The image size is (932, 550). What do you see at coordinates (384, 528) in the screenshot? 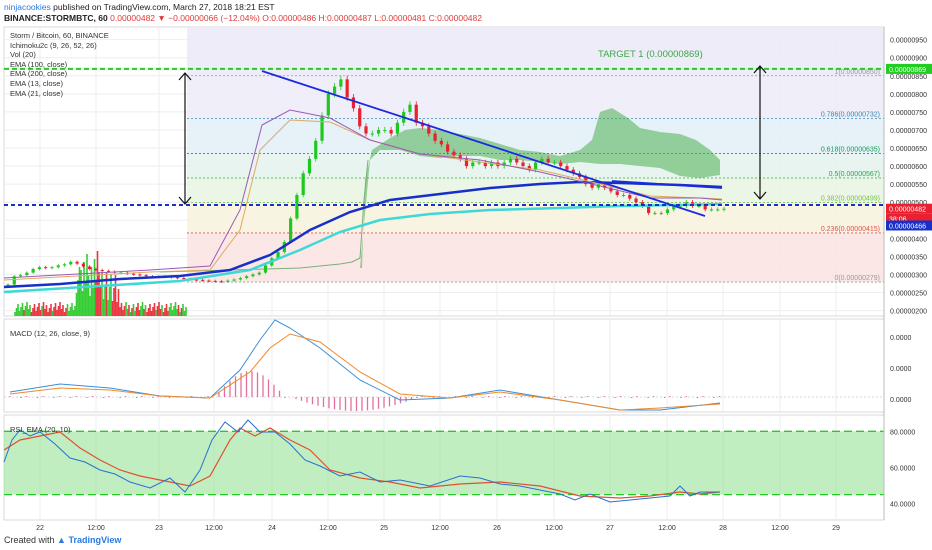
I see `time-axis-label: 25` at bounding box center [384, 528].